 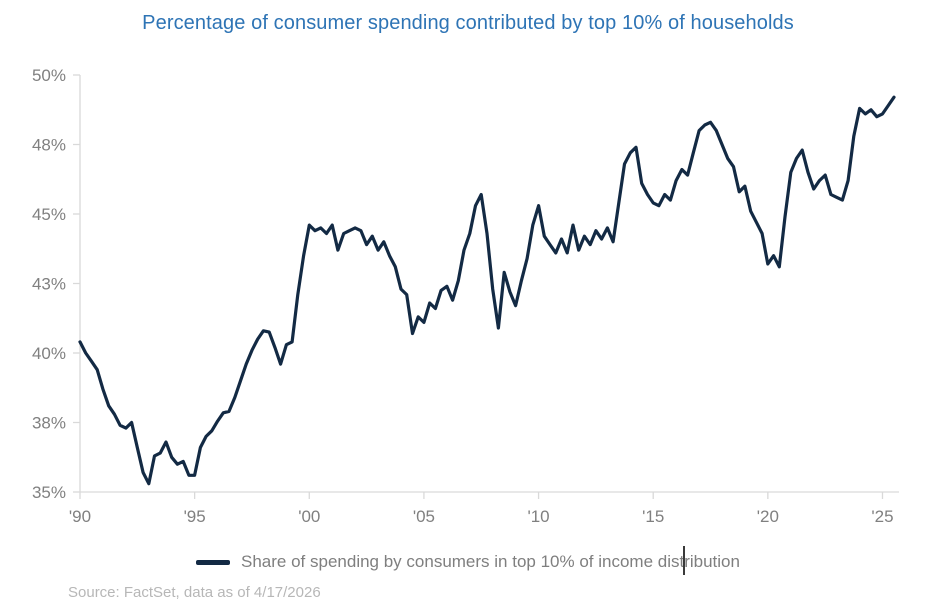 What do you see at coordinates (684, 560) in the screenshot?
I see `text-cursor-caret` at bounding box center [684, 560].